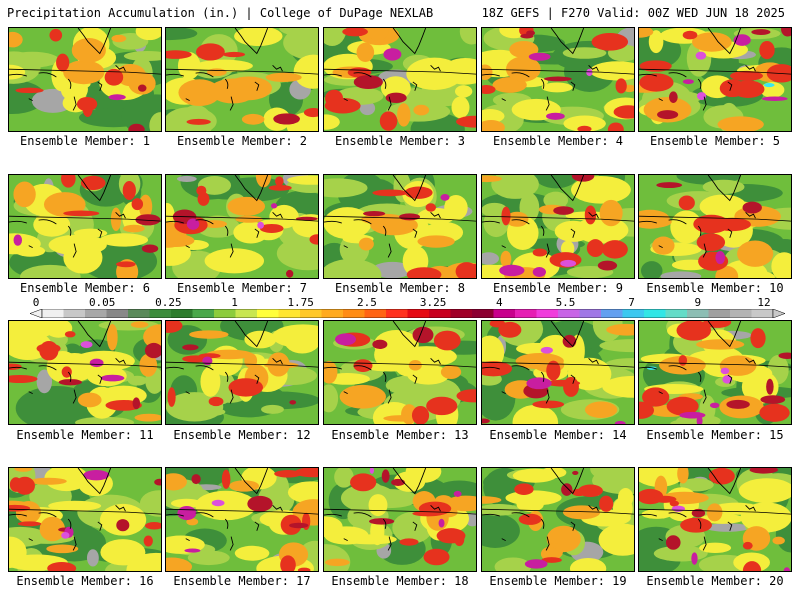  Describe the element at coordinates (242, 435) in the screenshot. I see `member-label: Ensemble Member: 12` at that location.